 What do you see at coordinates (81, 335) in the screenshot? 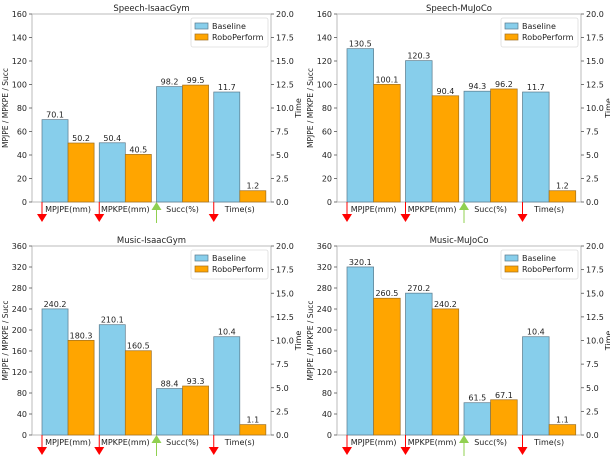
I see `bar-value-label: 180.3` at bounding box center [81, 335].